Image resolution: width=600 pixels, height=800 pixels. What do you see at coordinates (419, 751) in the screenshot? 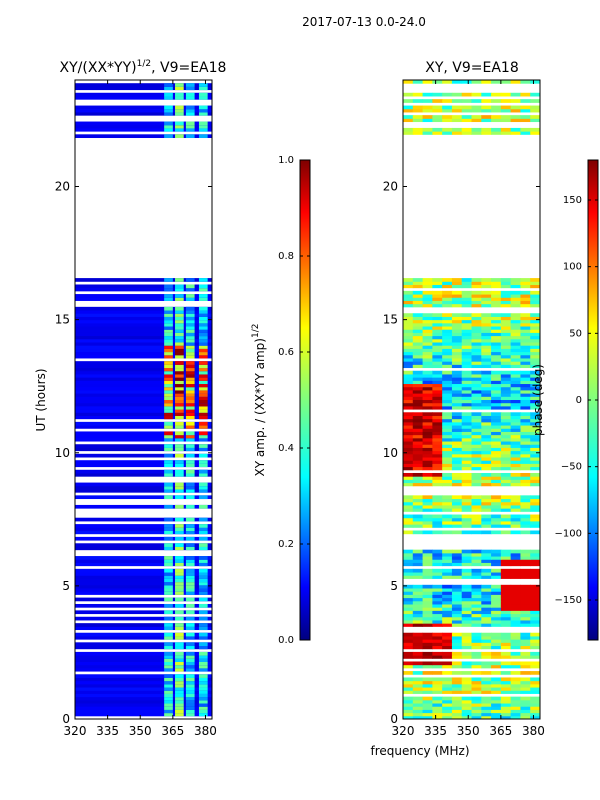
I see `phase-xlabel: frequency (MHz)` at bounding box center [419, 751].